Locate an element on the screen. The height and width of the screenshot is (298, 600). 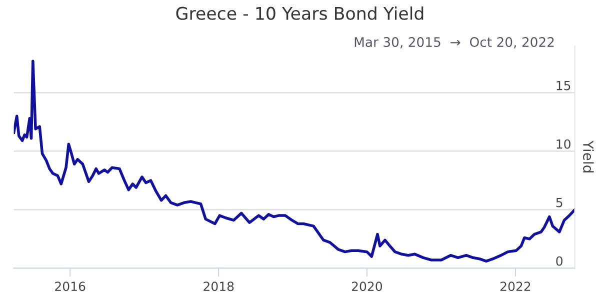
y-tick-label: 15 is located at coordinates (563, 85).